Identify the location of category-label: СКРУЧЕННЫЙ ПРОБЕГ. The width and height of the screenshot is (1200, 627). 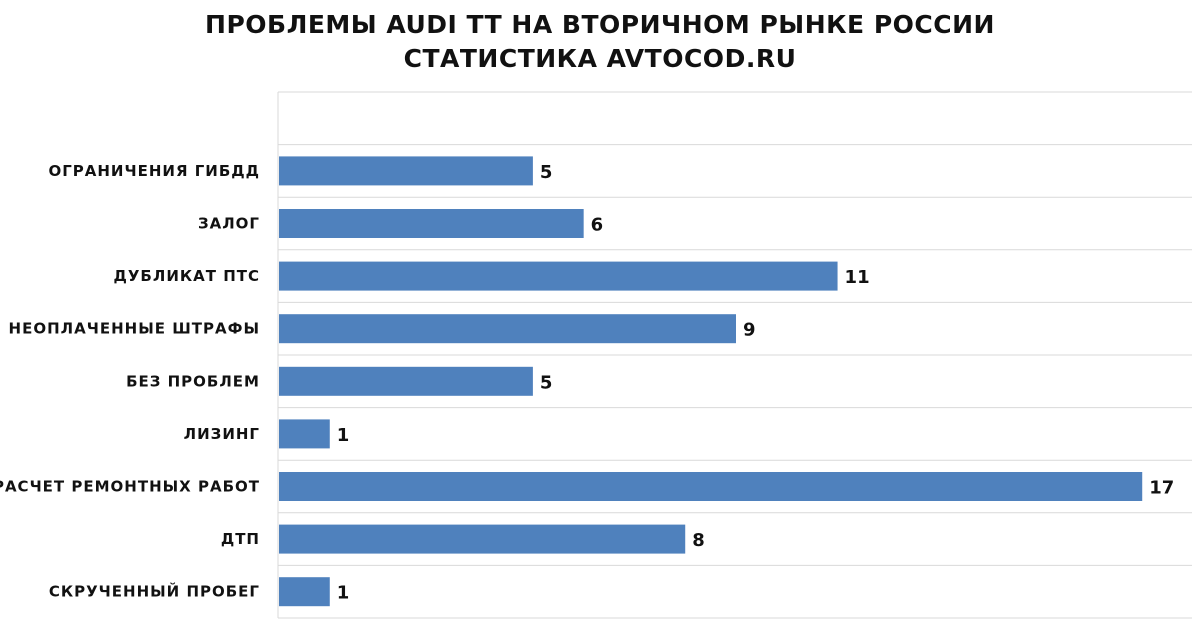
(154, 591).